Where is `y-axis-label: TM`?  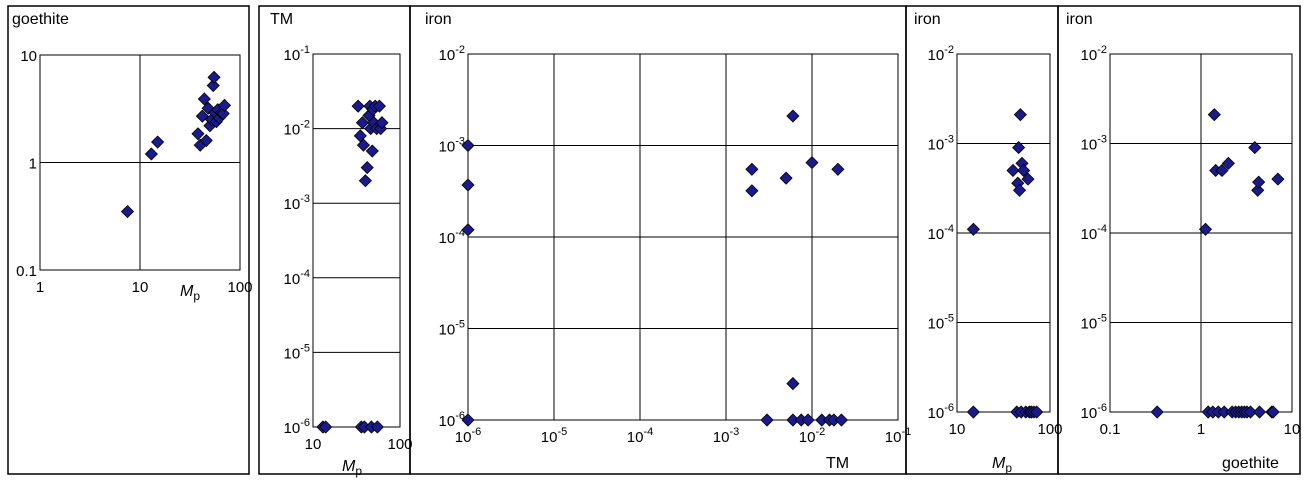 y-axis-label: TM is located at coordinates (281, 19).